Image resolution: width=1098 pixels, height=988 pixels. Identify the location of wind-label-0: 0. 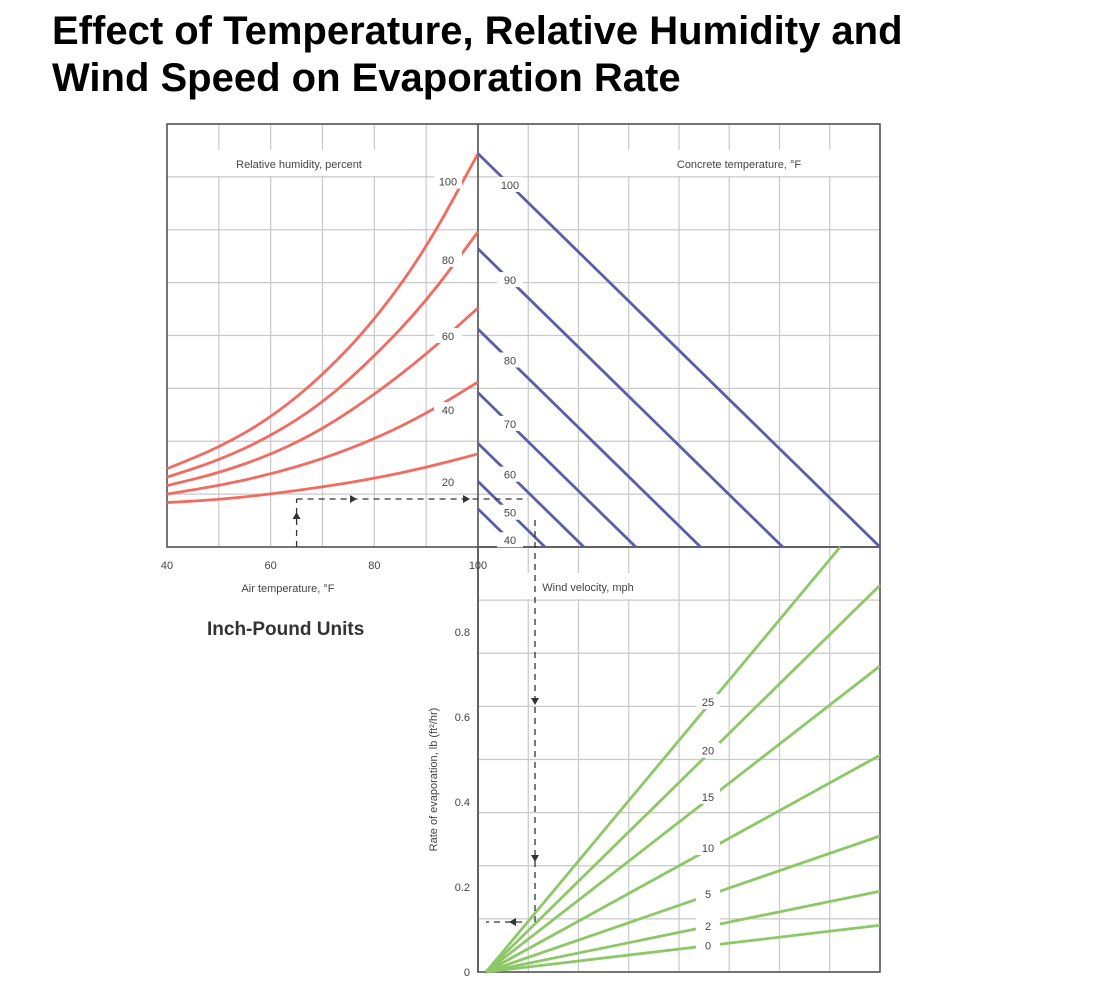
(708, 946).